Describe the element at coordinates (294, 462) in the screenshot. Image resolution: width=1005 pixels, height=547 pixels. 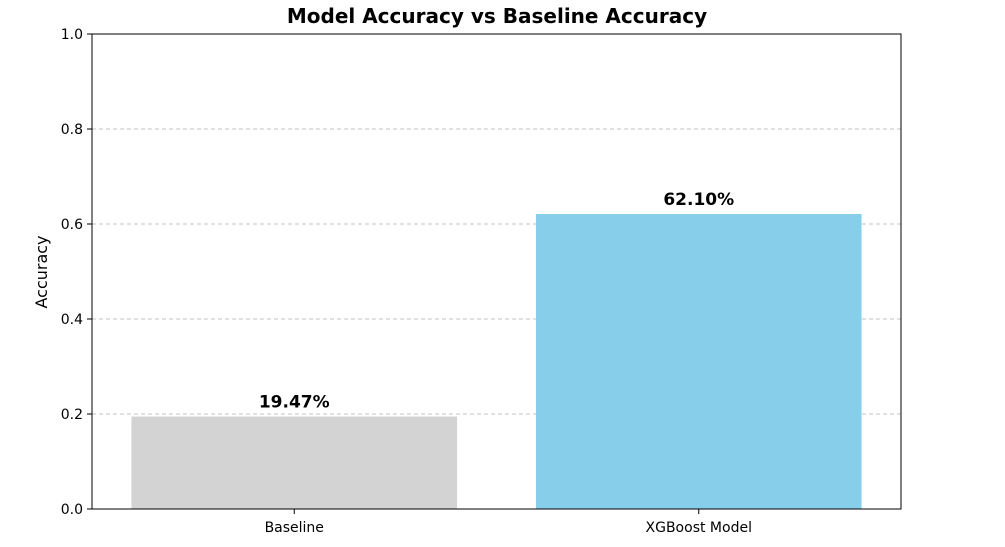
I see `bar-baseline` at that location.